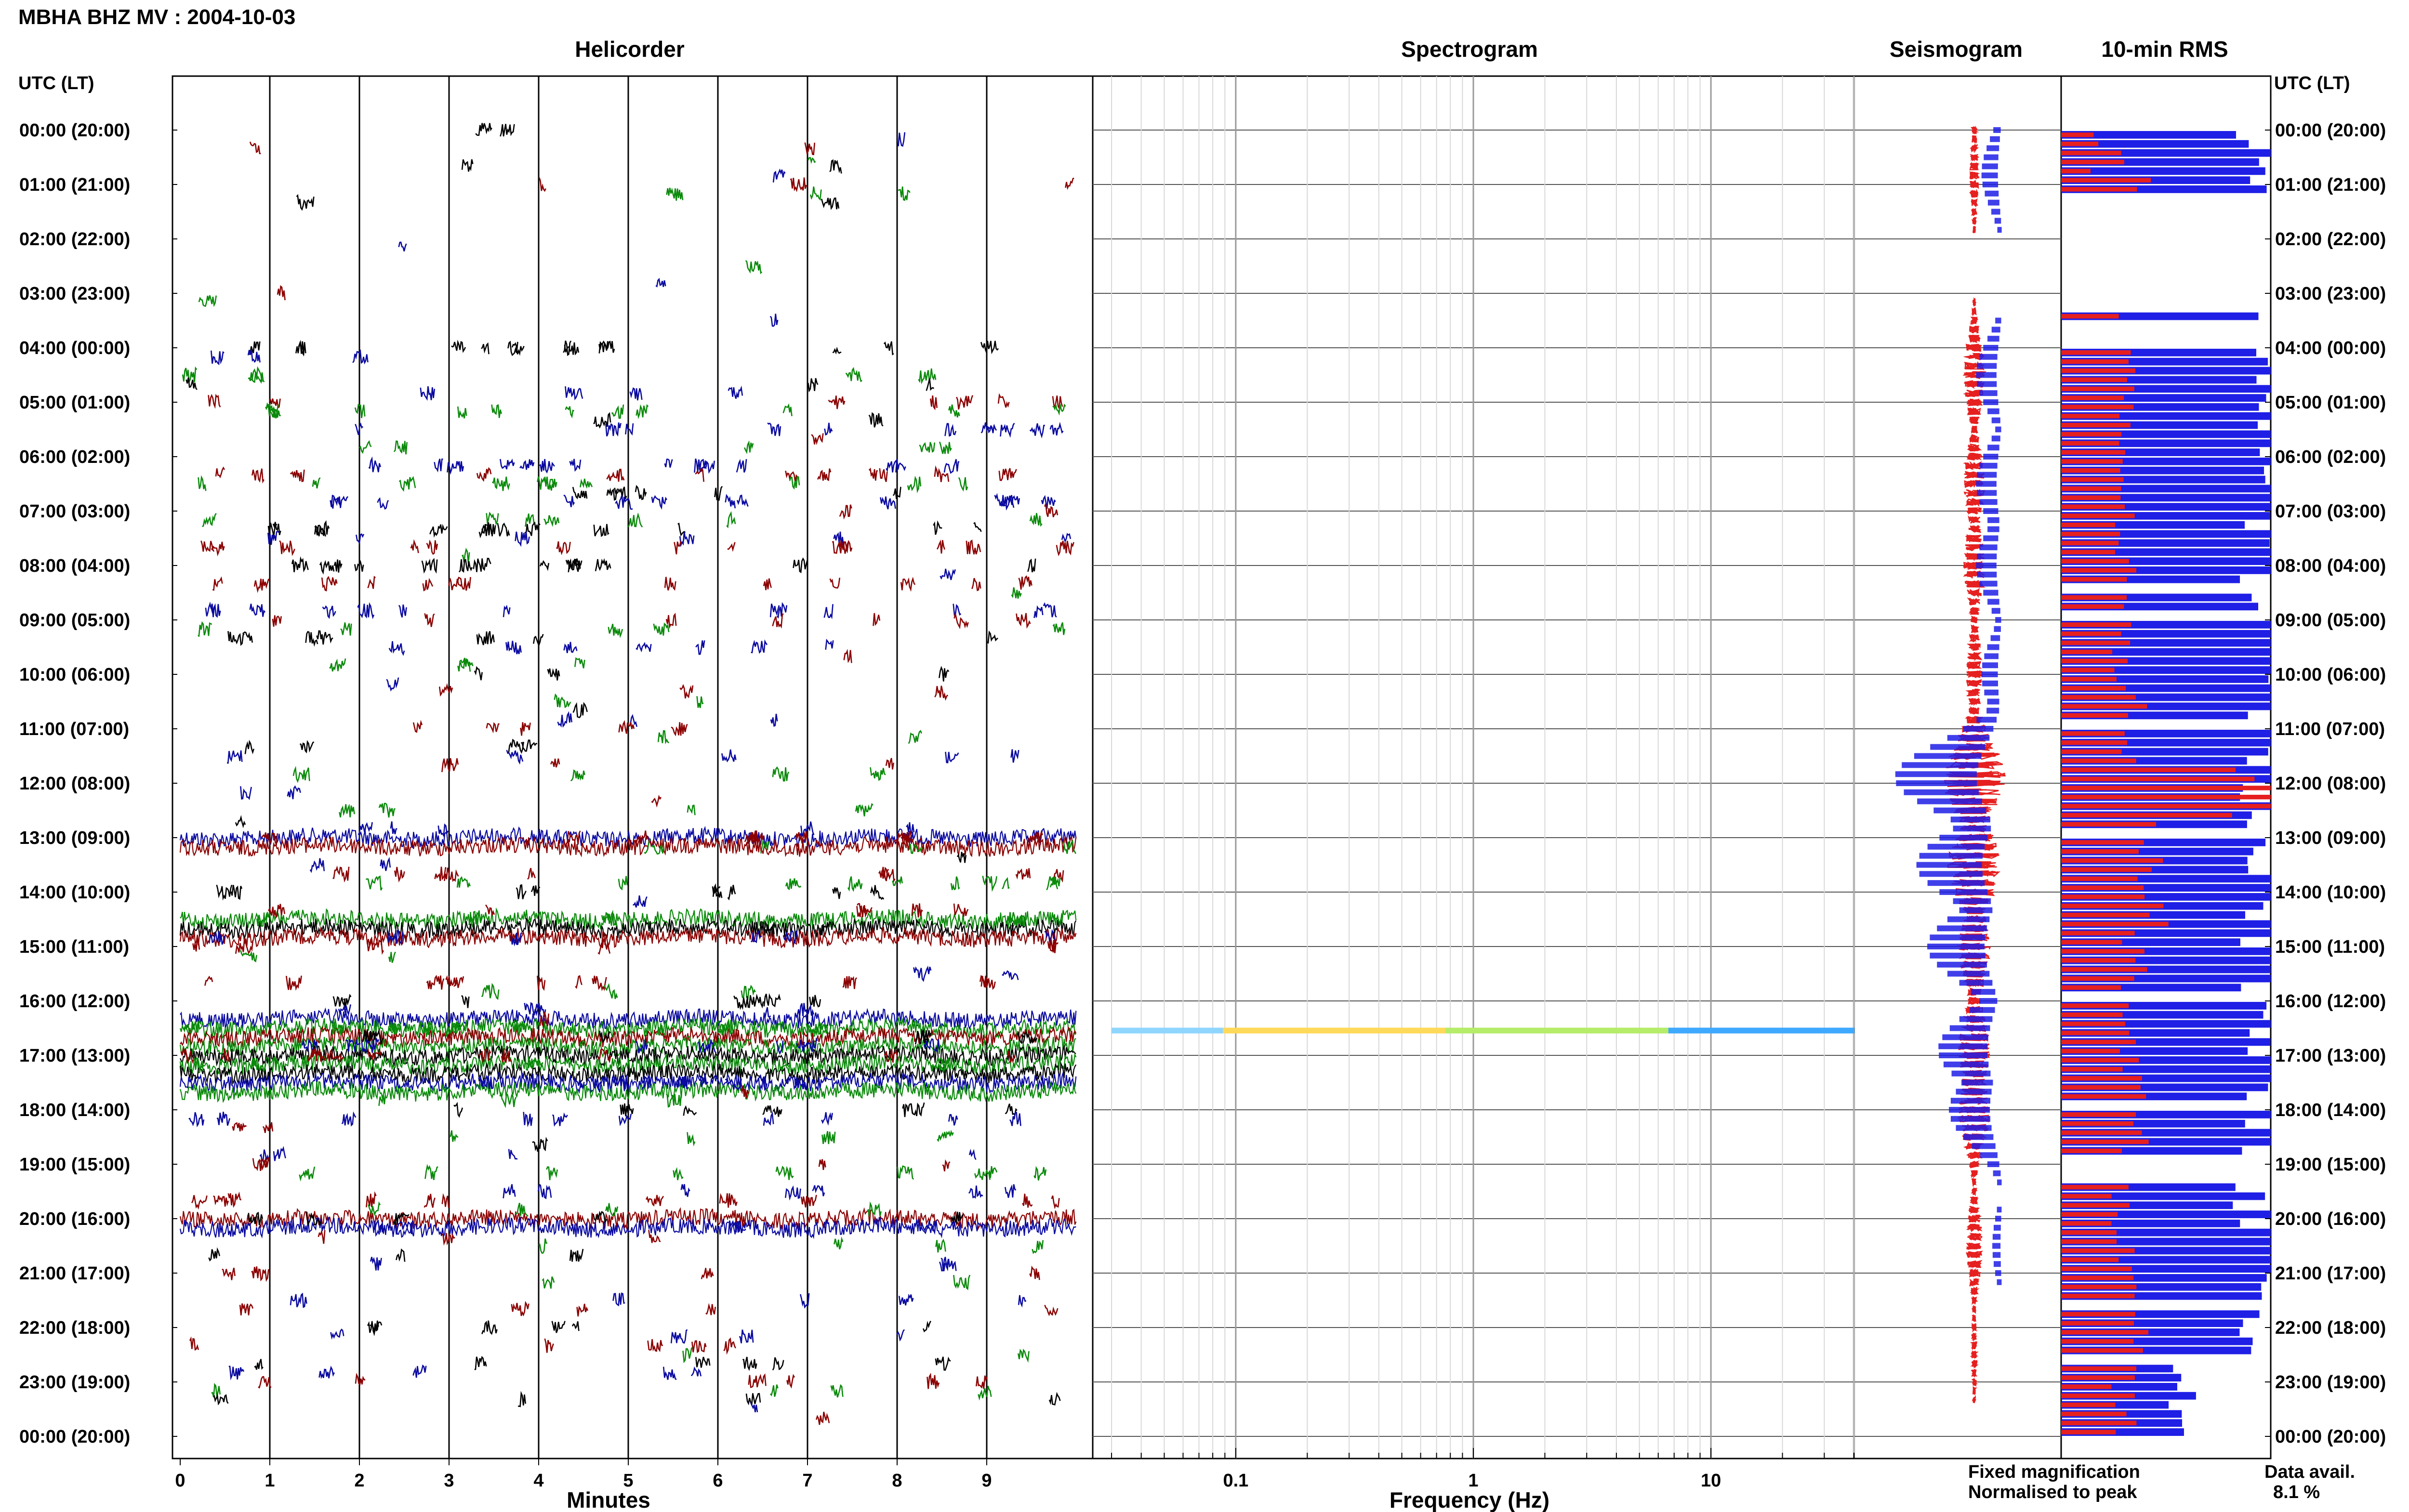 The width and height of the screenshot is (2409, 1512). What do you see at coordinates (74, 1219) in the screenshot?
I see `time-label-left: 20:00 (16:00)` at bounding box center [74, 1219].